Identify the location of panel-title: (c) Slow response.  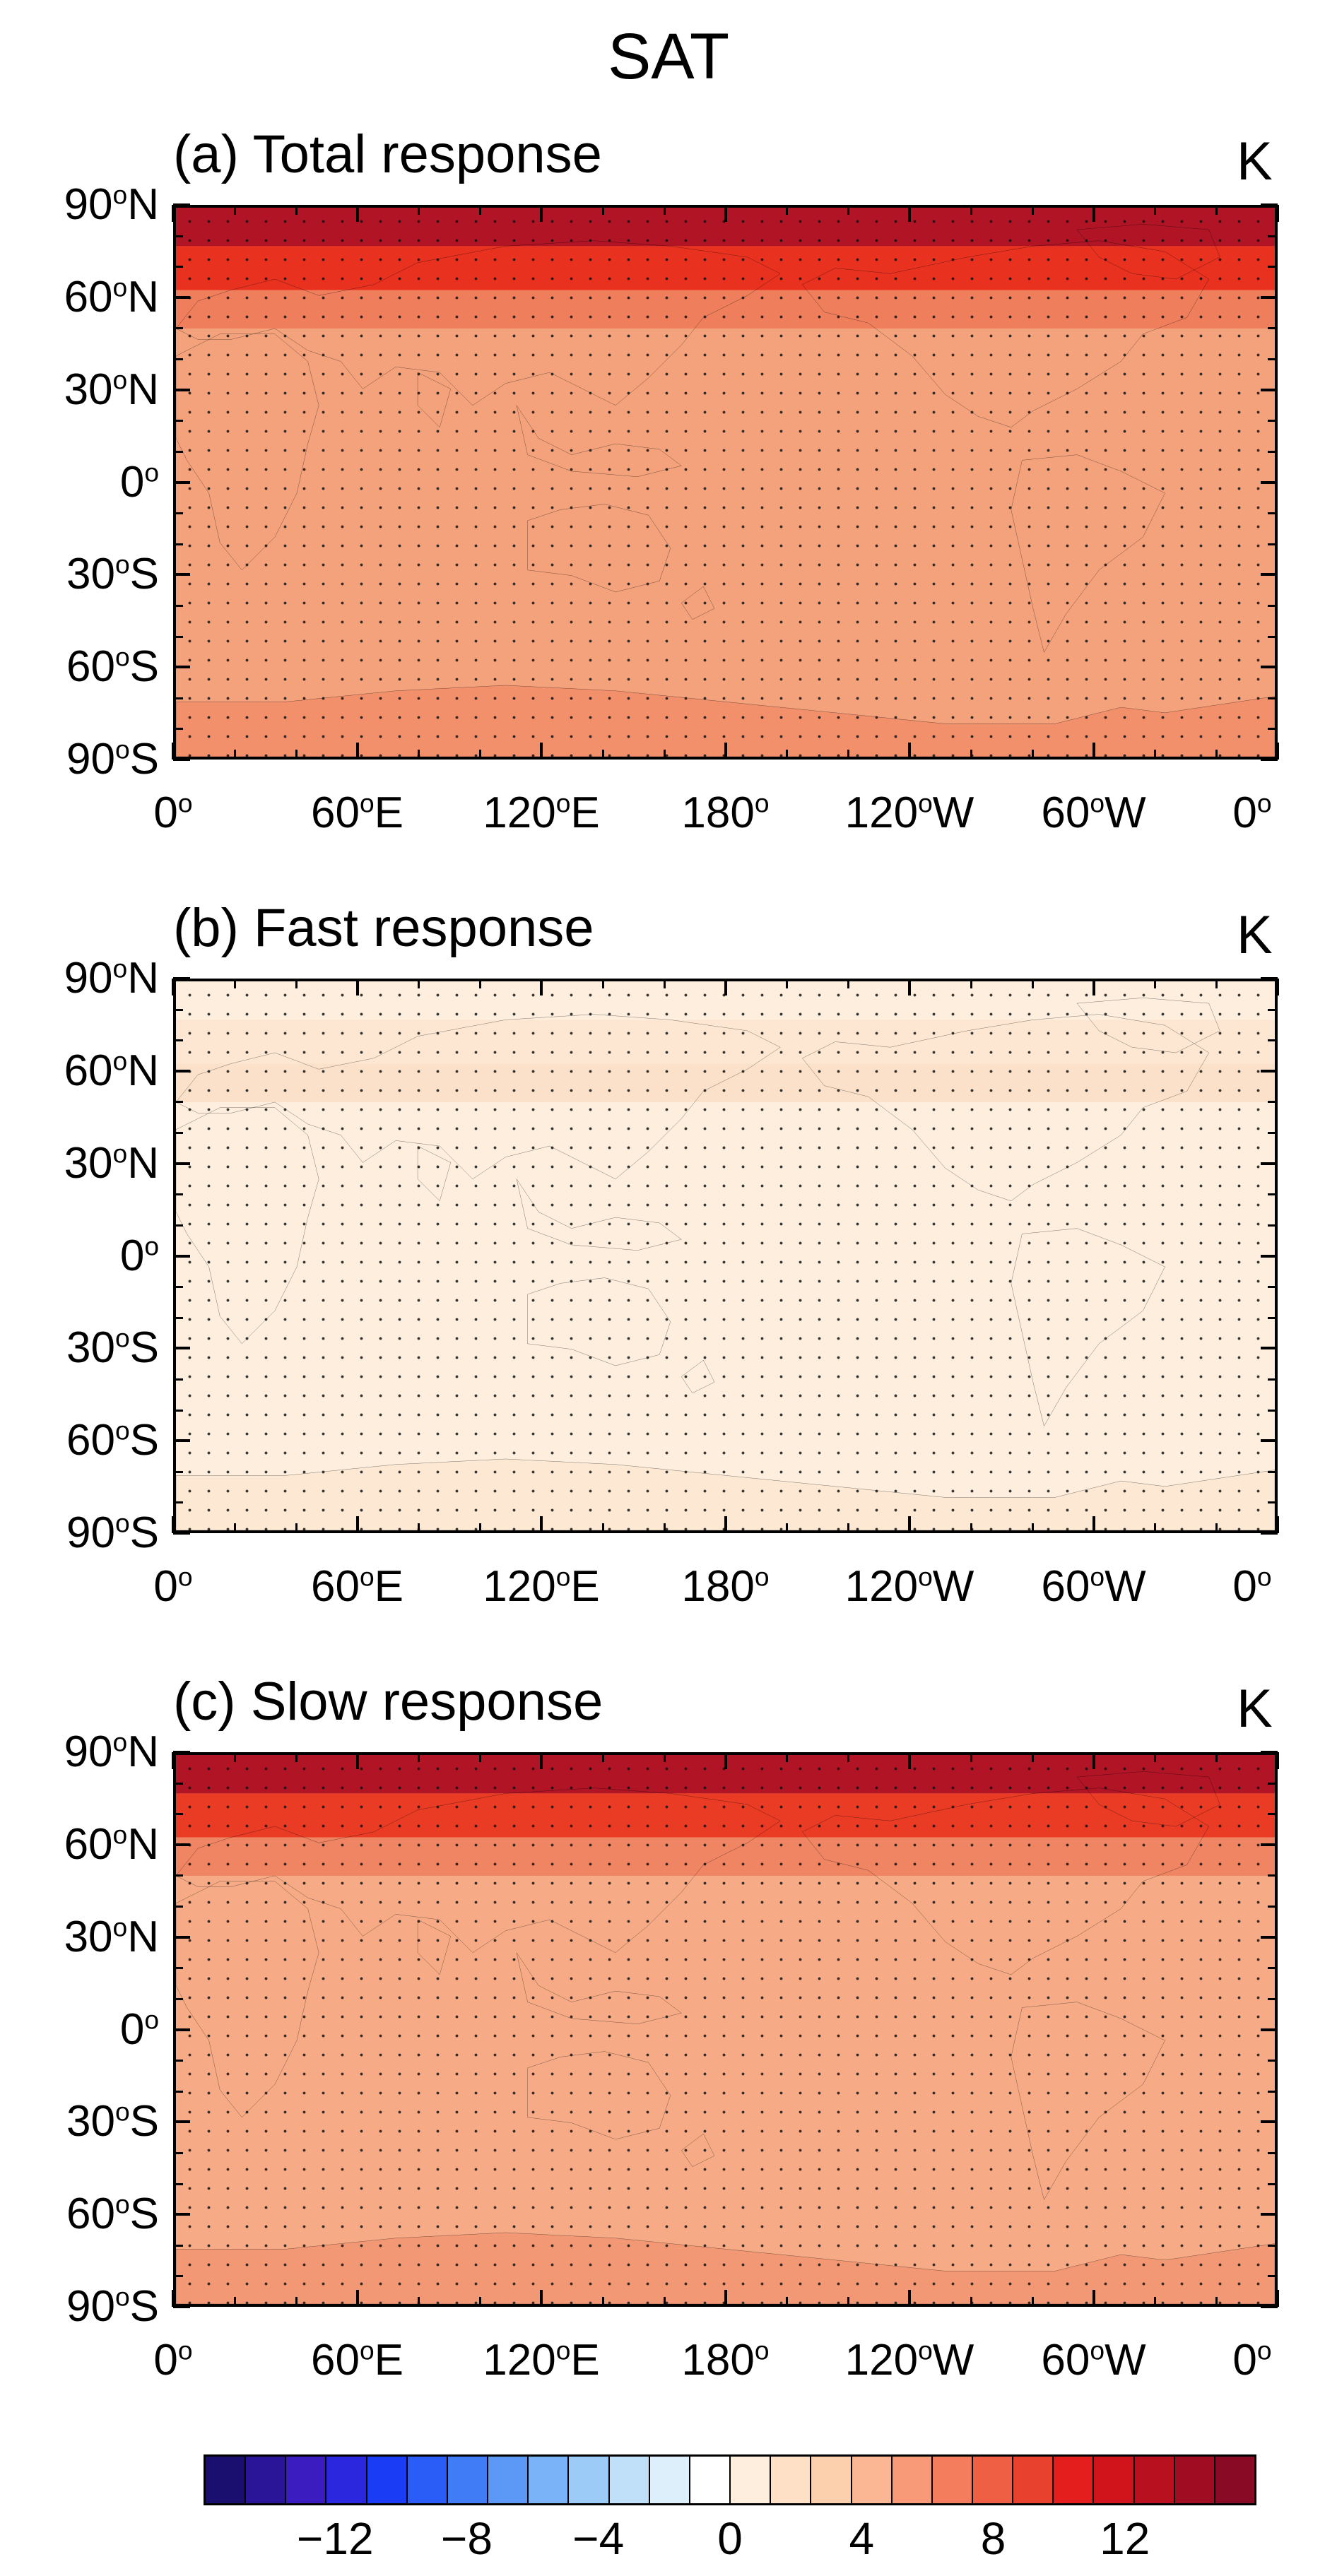
(388, 1702).